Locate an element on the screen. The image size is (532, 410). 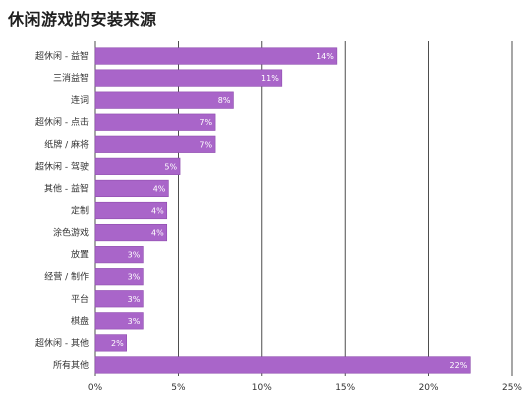
bar-value-label: 11% is located at coordinates (270, 78).